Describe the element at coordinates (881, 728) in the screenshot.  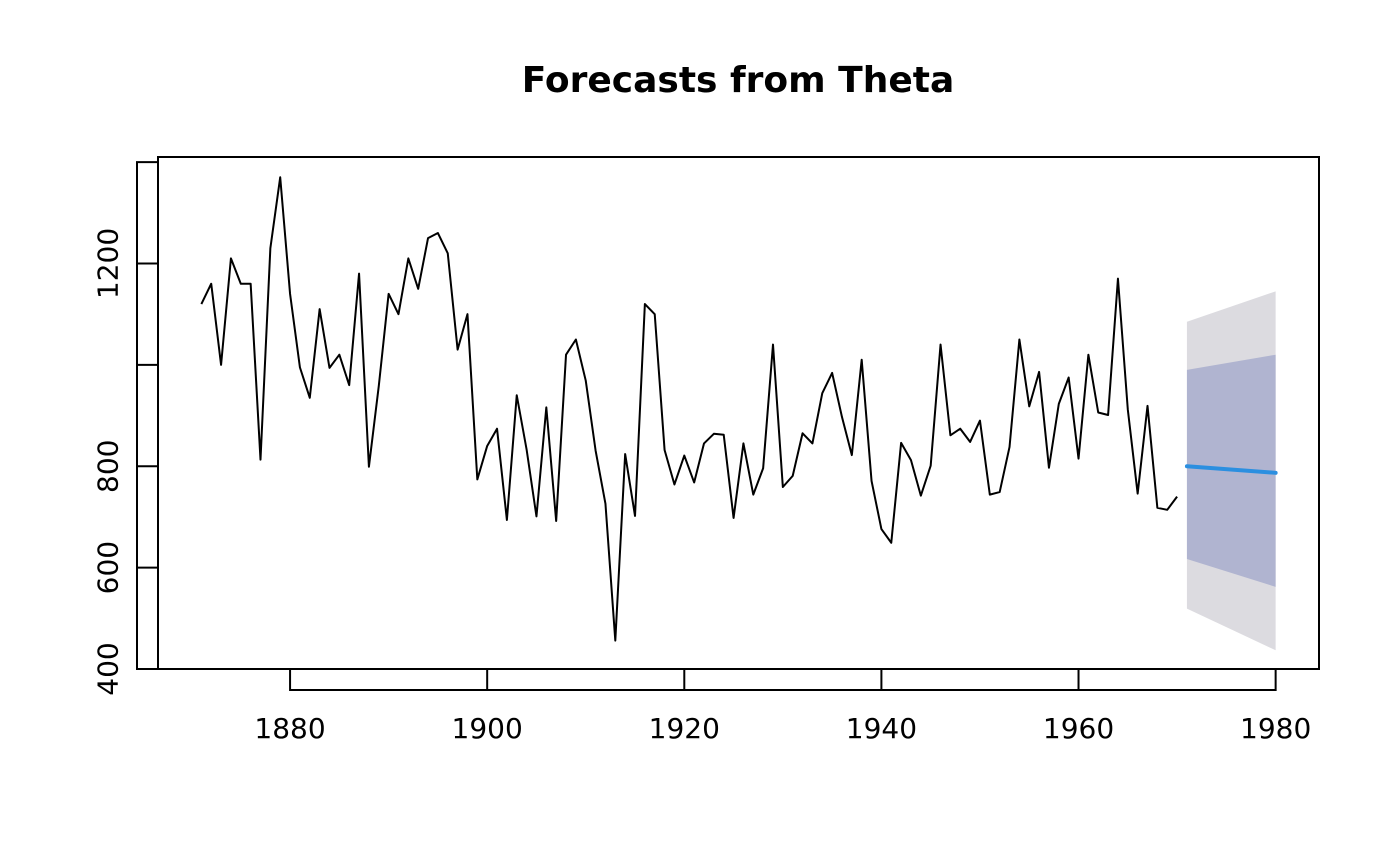
I see `x-tick-label: 1940` at that location.